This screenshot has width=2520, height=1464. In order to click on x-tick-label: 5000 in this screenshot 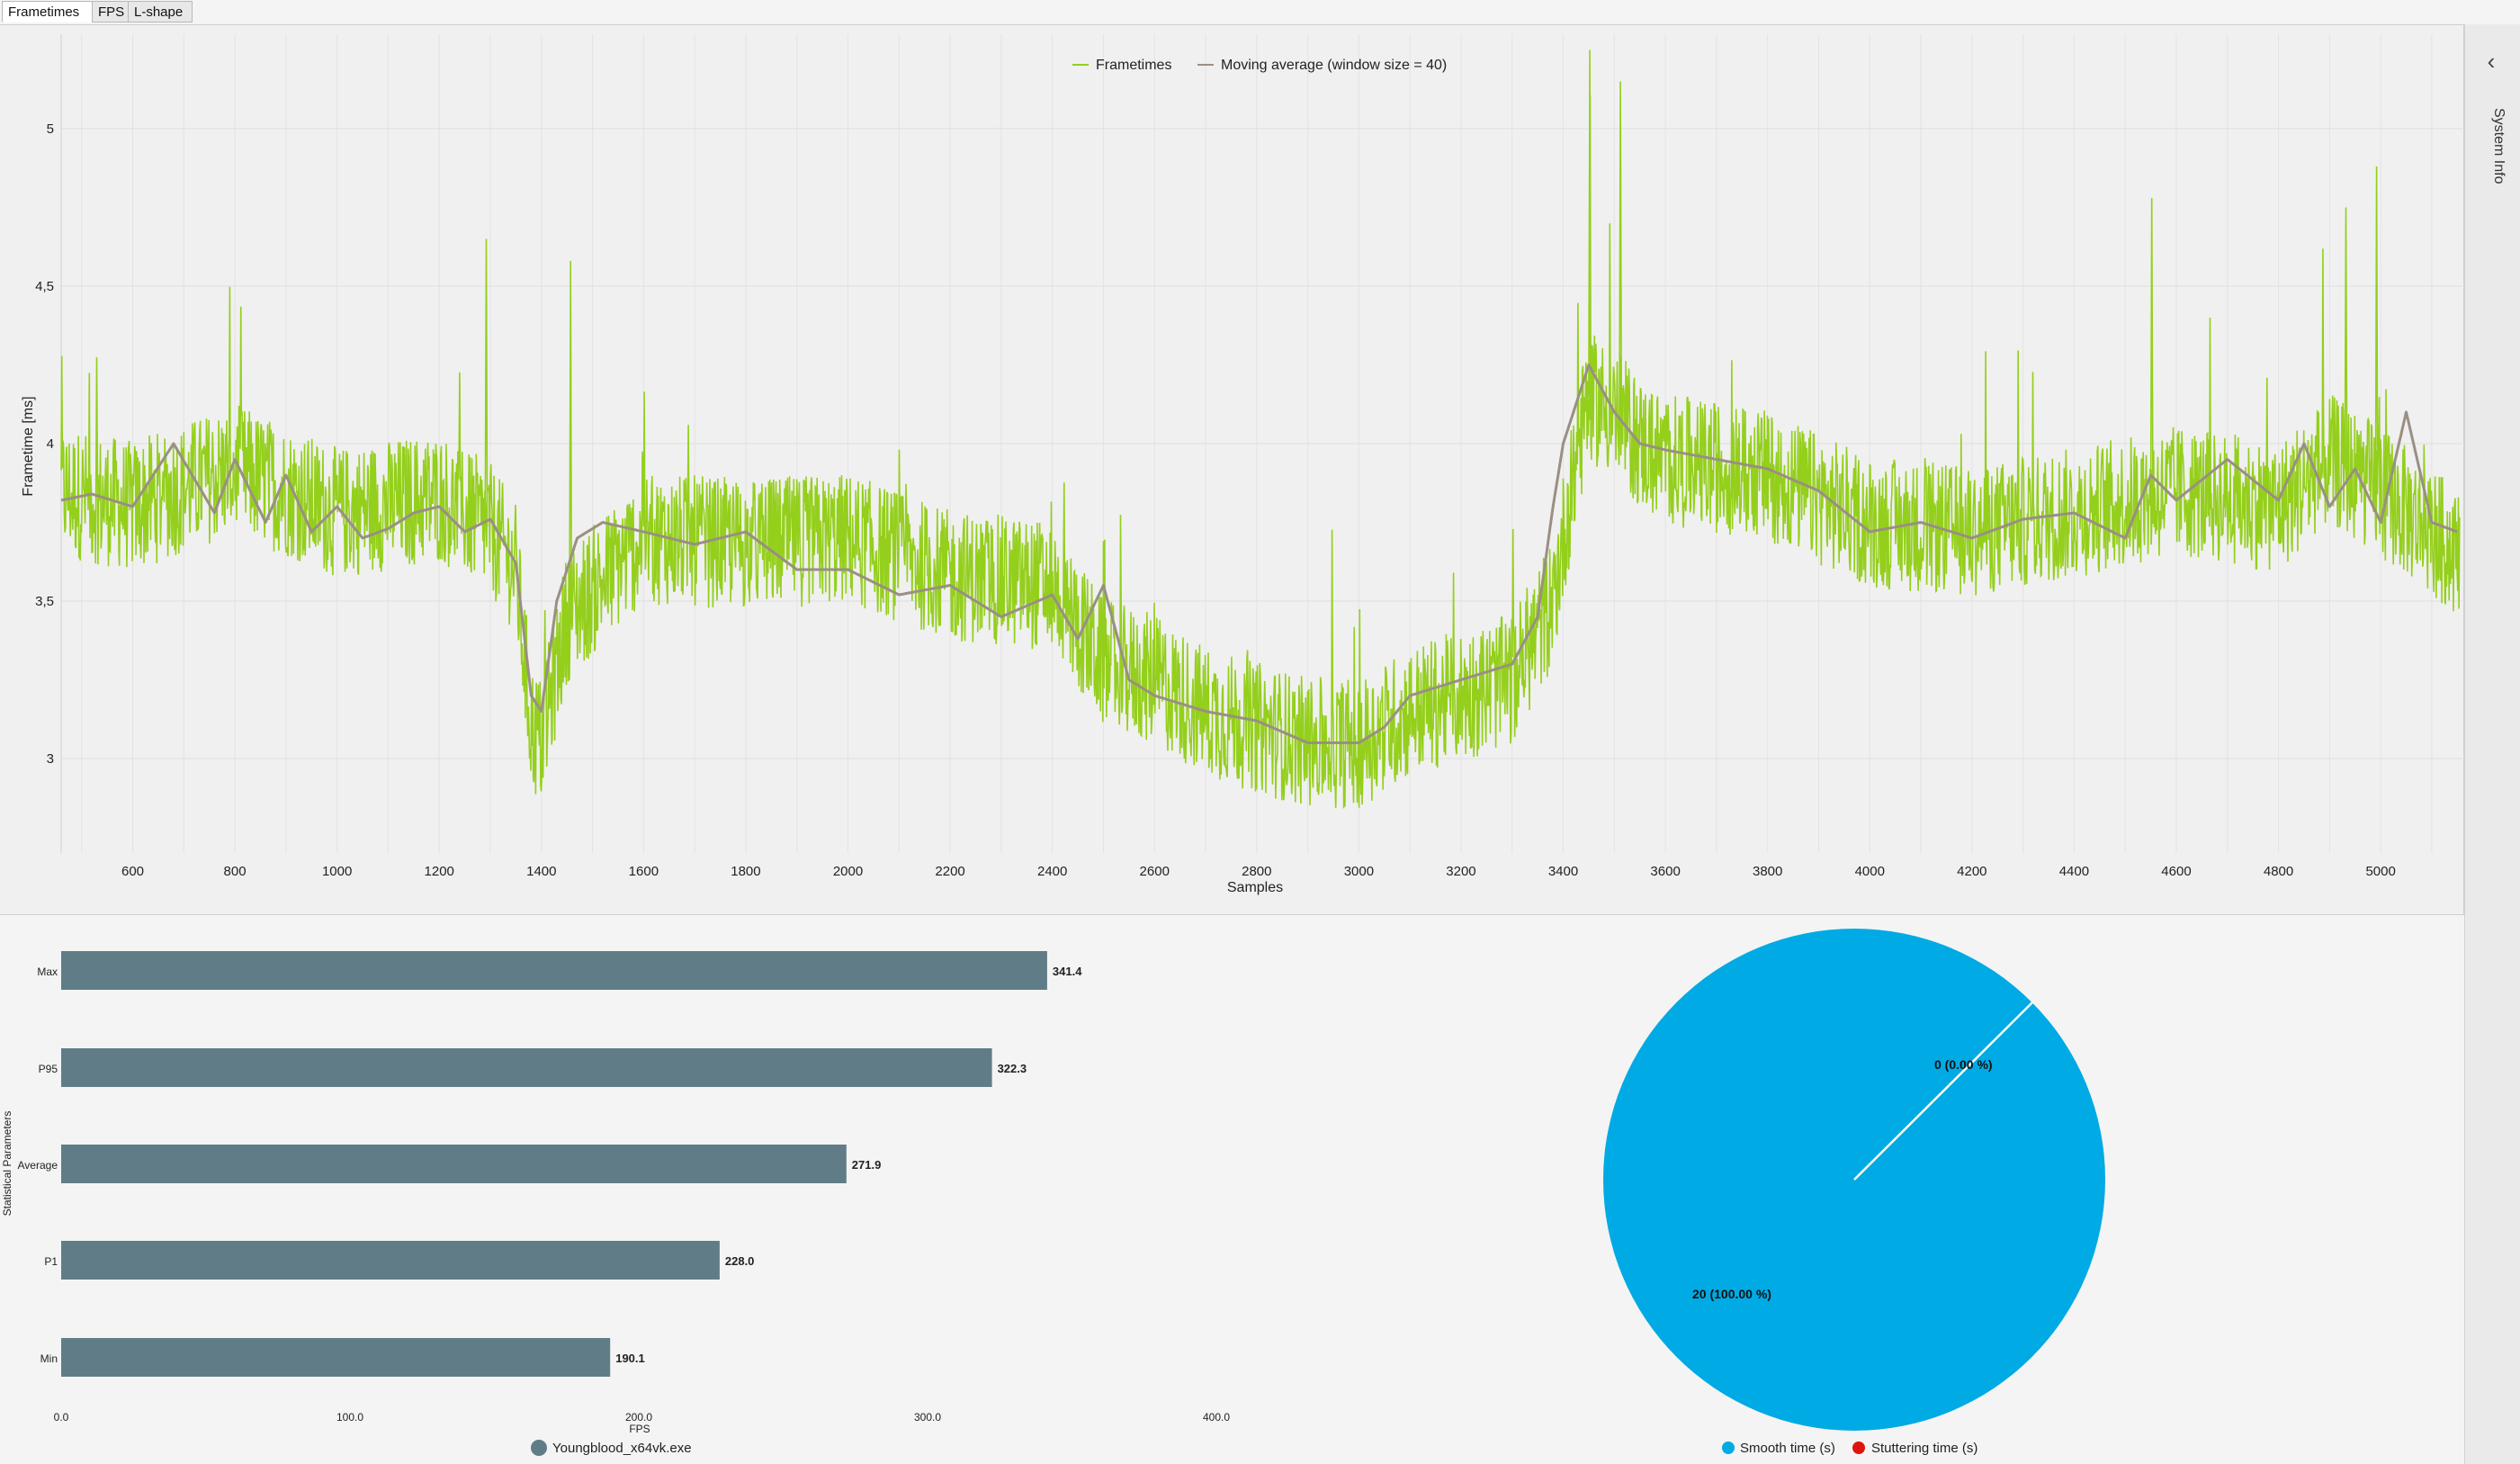, I will do `click(2380, 872)`.